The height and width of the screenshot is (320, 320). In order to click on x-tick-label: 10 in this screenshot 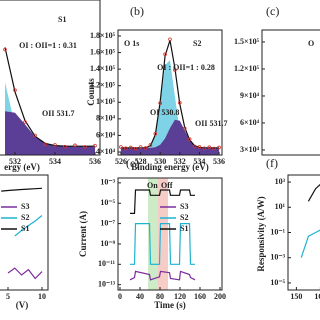, I will do `click(42, 296)`.